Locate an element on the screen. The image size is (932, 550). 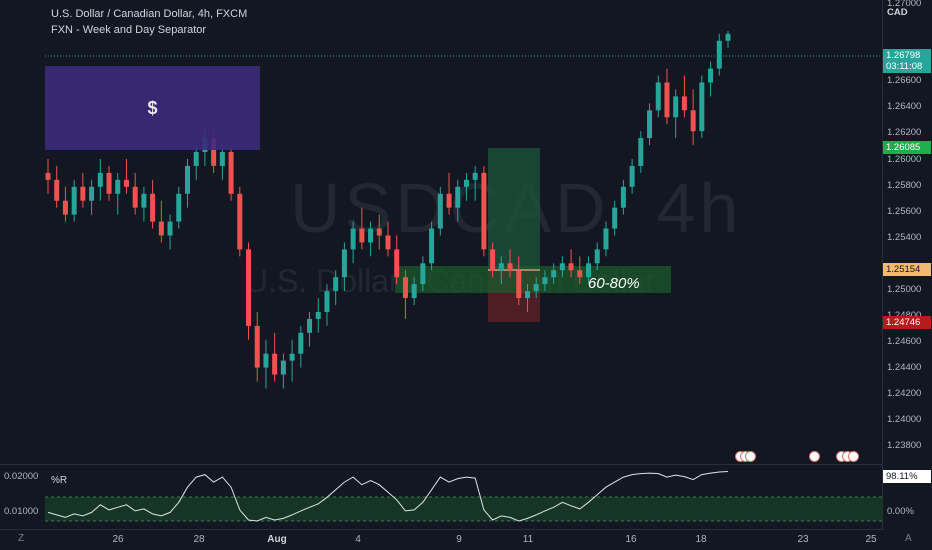
time-label: 18 is located at coordinates (701, 539).